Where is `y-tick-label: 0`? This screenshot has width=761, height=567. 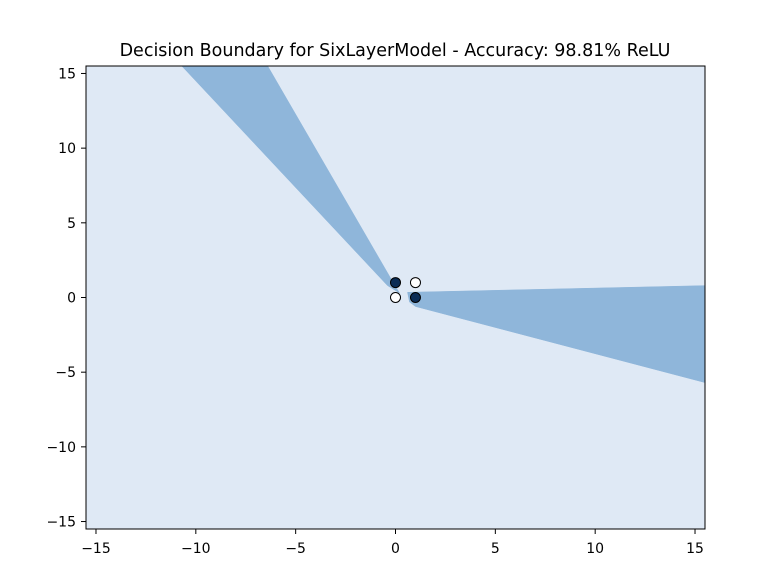
y-tick-label: 0 is located at coordinates (71, 299).